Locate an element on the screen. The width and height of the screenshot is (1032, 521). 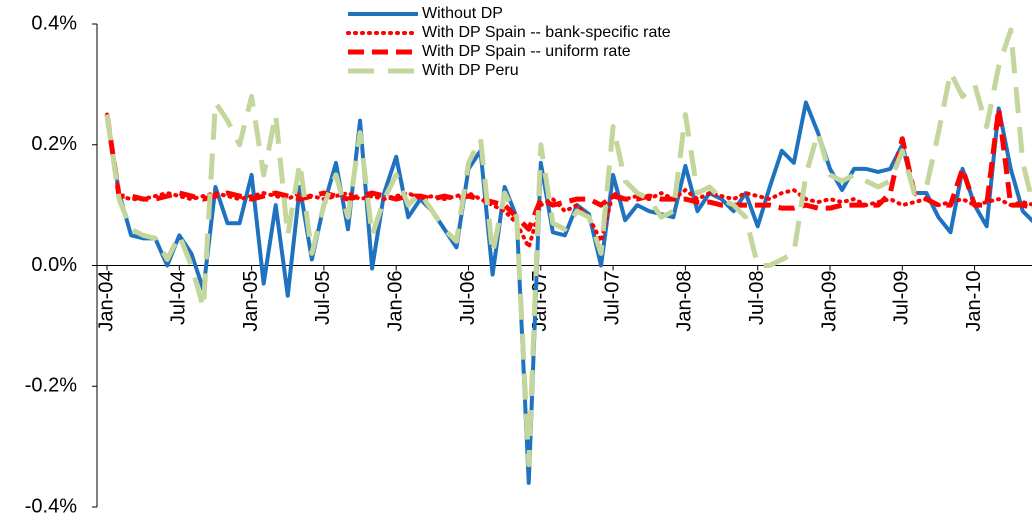
legend-label: With DP Peru is located at coordinates (470, 70).